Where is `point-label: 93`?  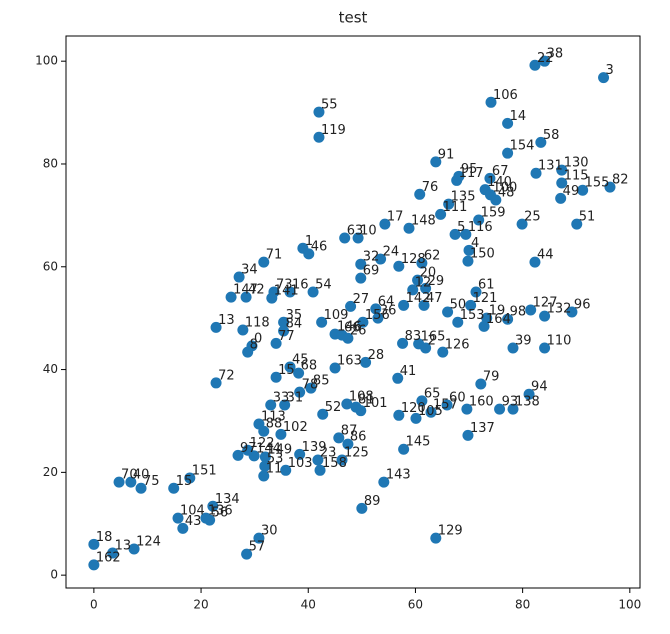
point-label: 93 is located at coordinates (510, 402).